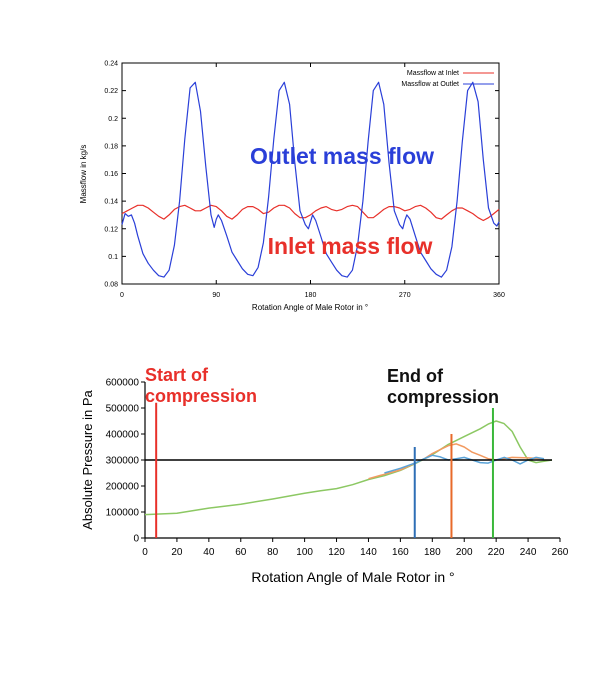 The image size is (601, 673). I want to click on chart1-x-tick-label: 270, so click(405, 295).